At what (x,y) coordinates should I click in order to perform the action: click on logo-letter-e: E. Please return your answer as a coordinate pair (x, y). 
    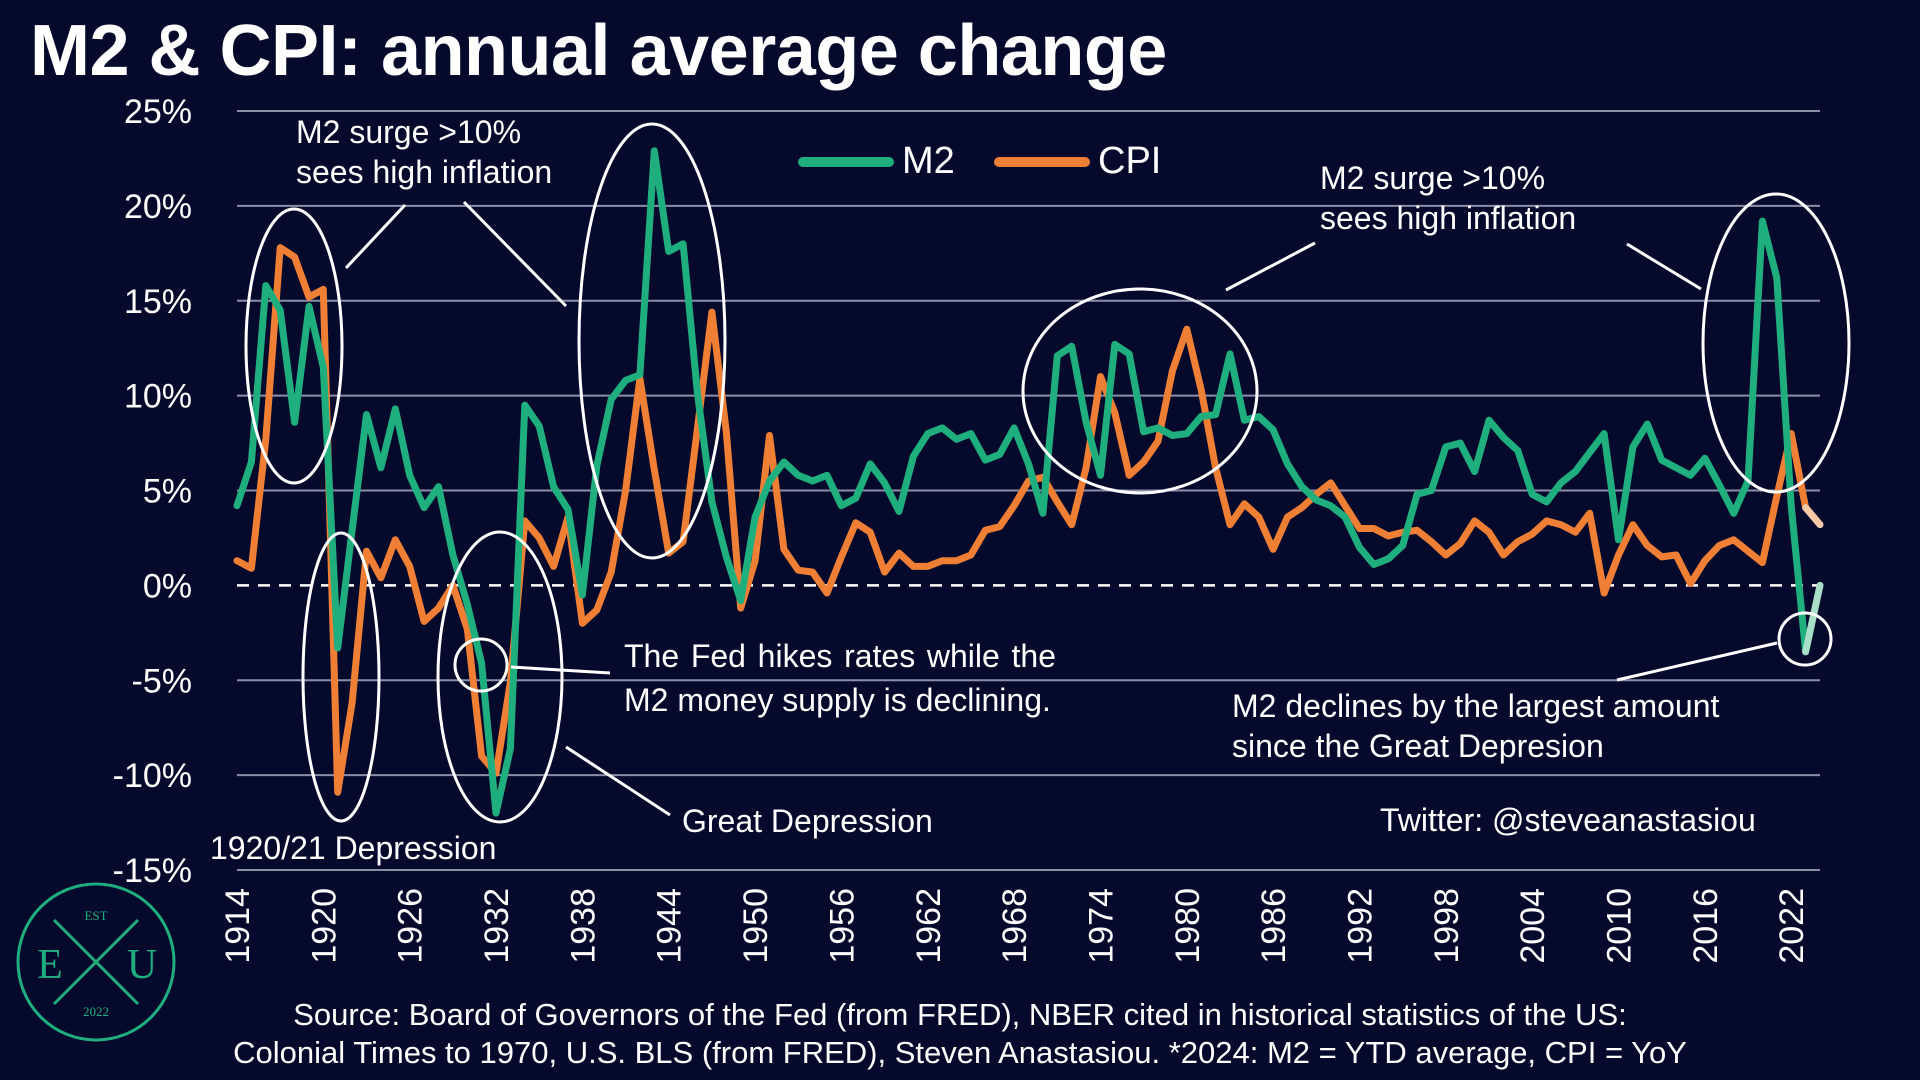
    Looking at the image, I should click on (50, 965).